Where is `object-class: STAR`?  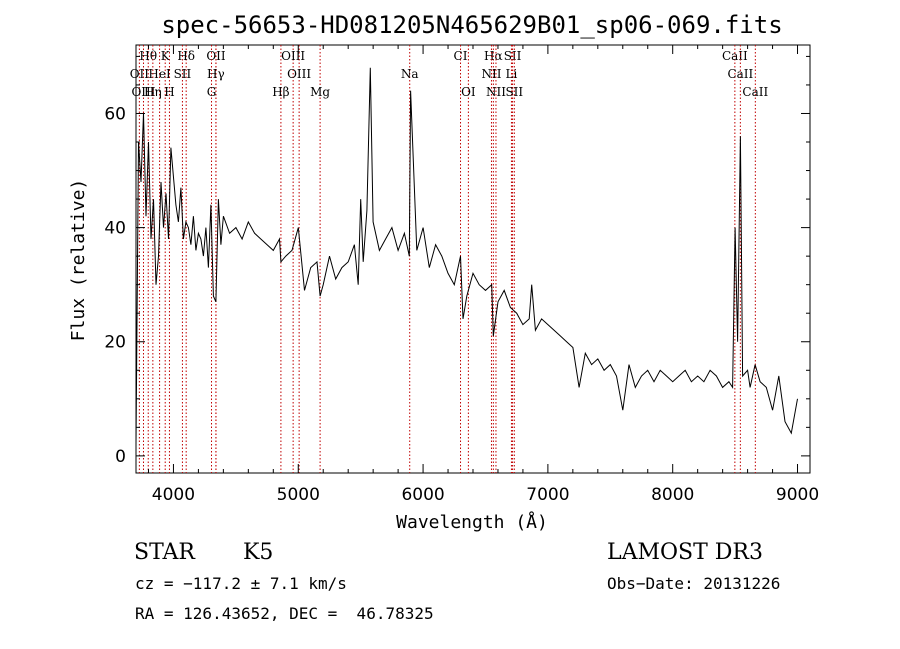
object-class: STAR is located at coordinates (164, 552).